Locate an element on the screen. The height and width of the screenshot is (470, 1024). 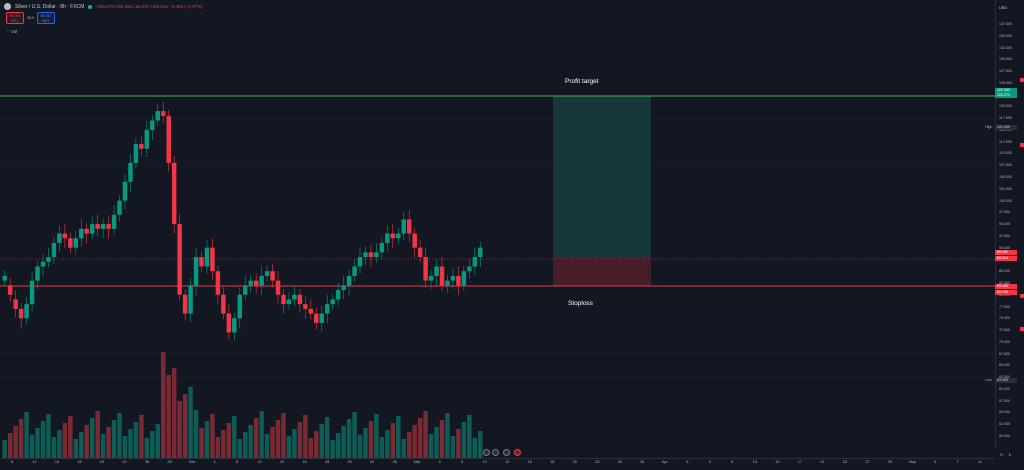
time-tick-label: Apr is located at coordinates (664, 462).